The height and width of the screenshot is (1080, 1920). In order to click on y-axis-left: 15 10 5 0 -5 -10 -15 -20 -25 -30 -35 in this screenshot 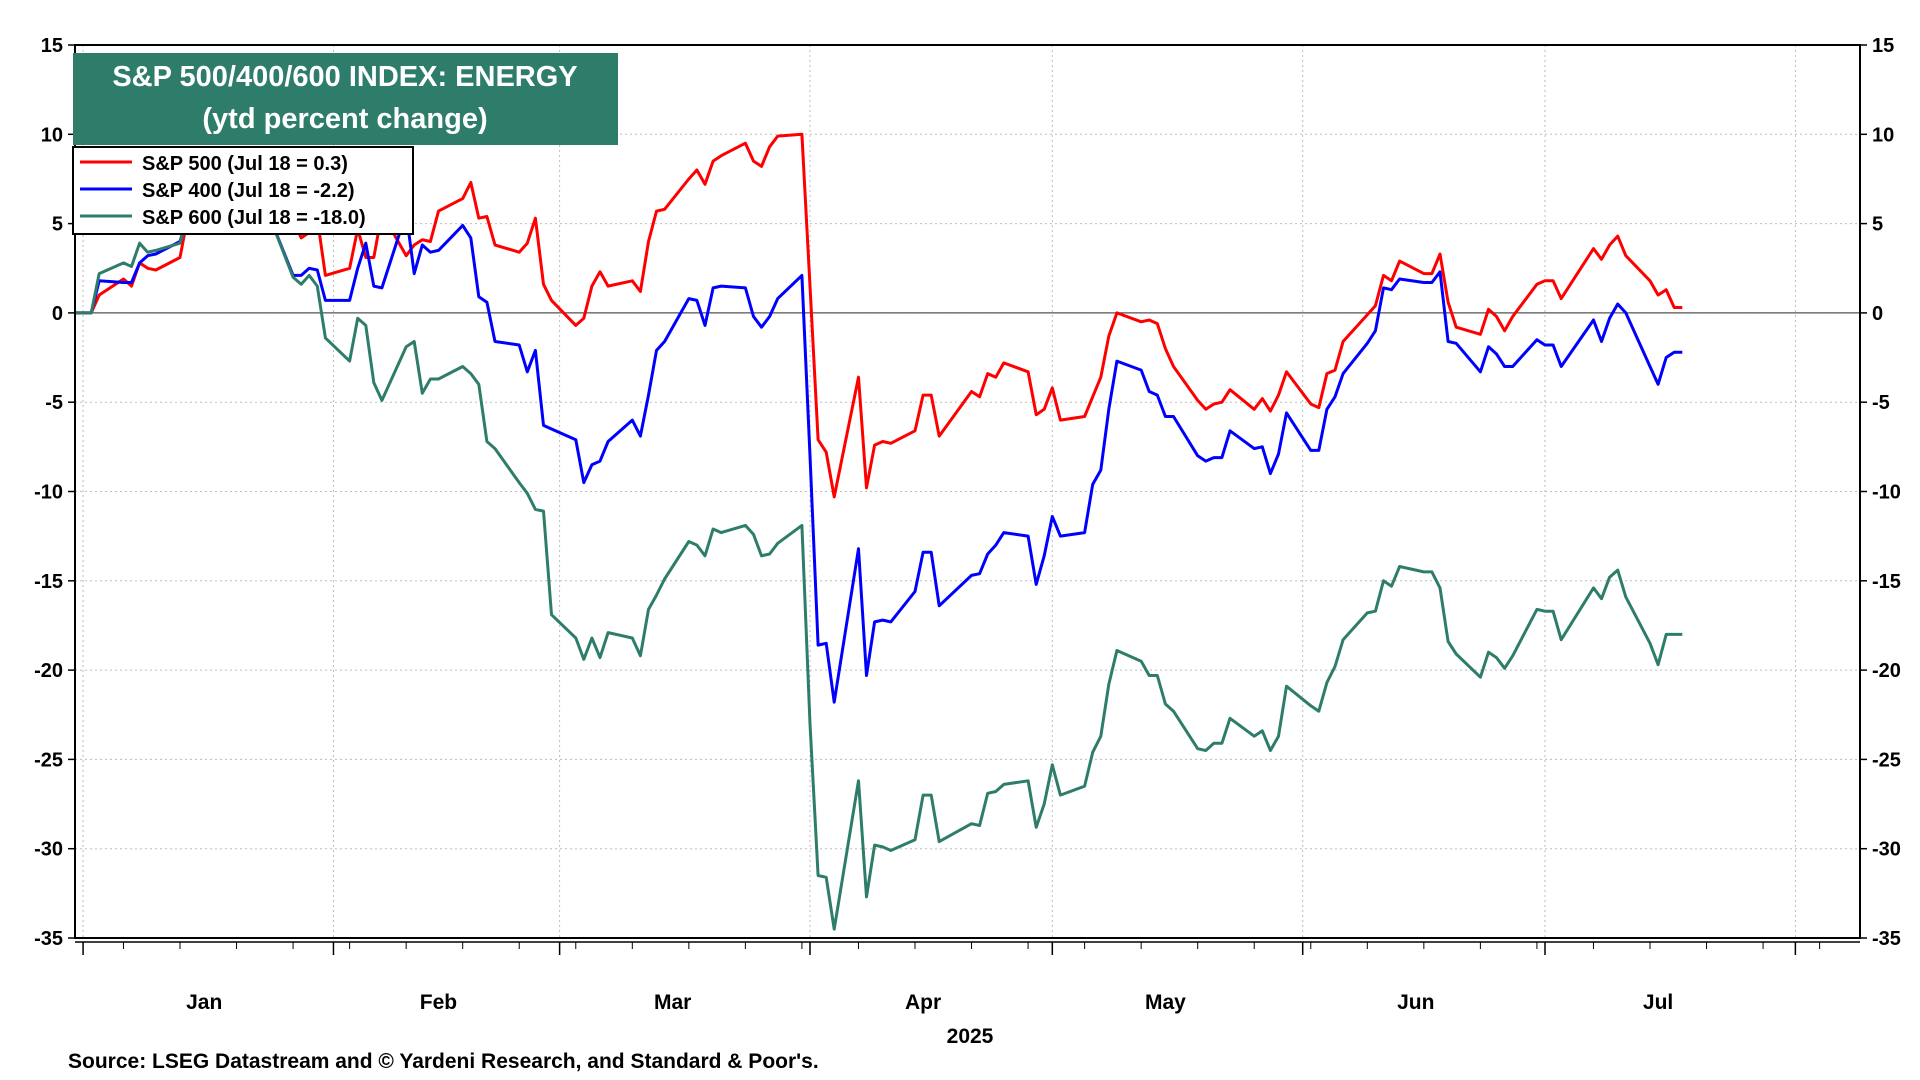, I will do `click(54, 492)`.